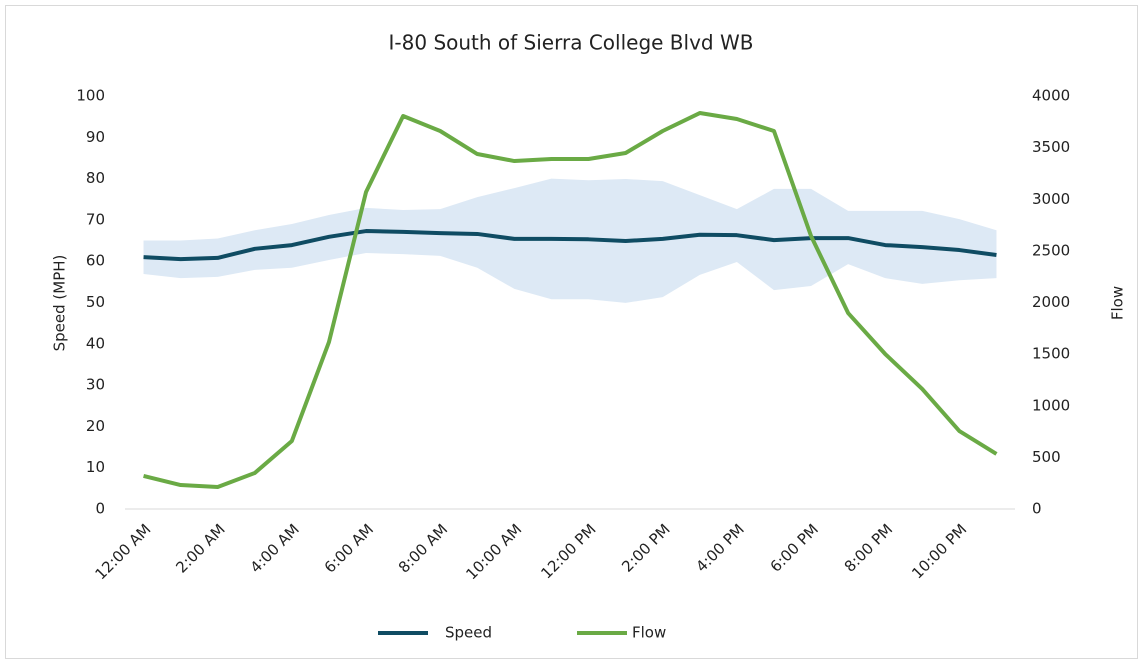 The width and height of the screenshot is (1143, 664). I want to click on y2-tick-label: 0, so click(1037, 509).